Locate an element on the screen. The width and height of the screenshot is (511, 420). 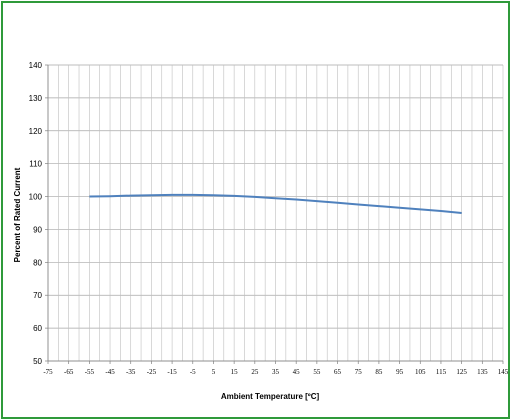
y-tick-label: 140 is located at coordinates (36, 65).